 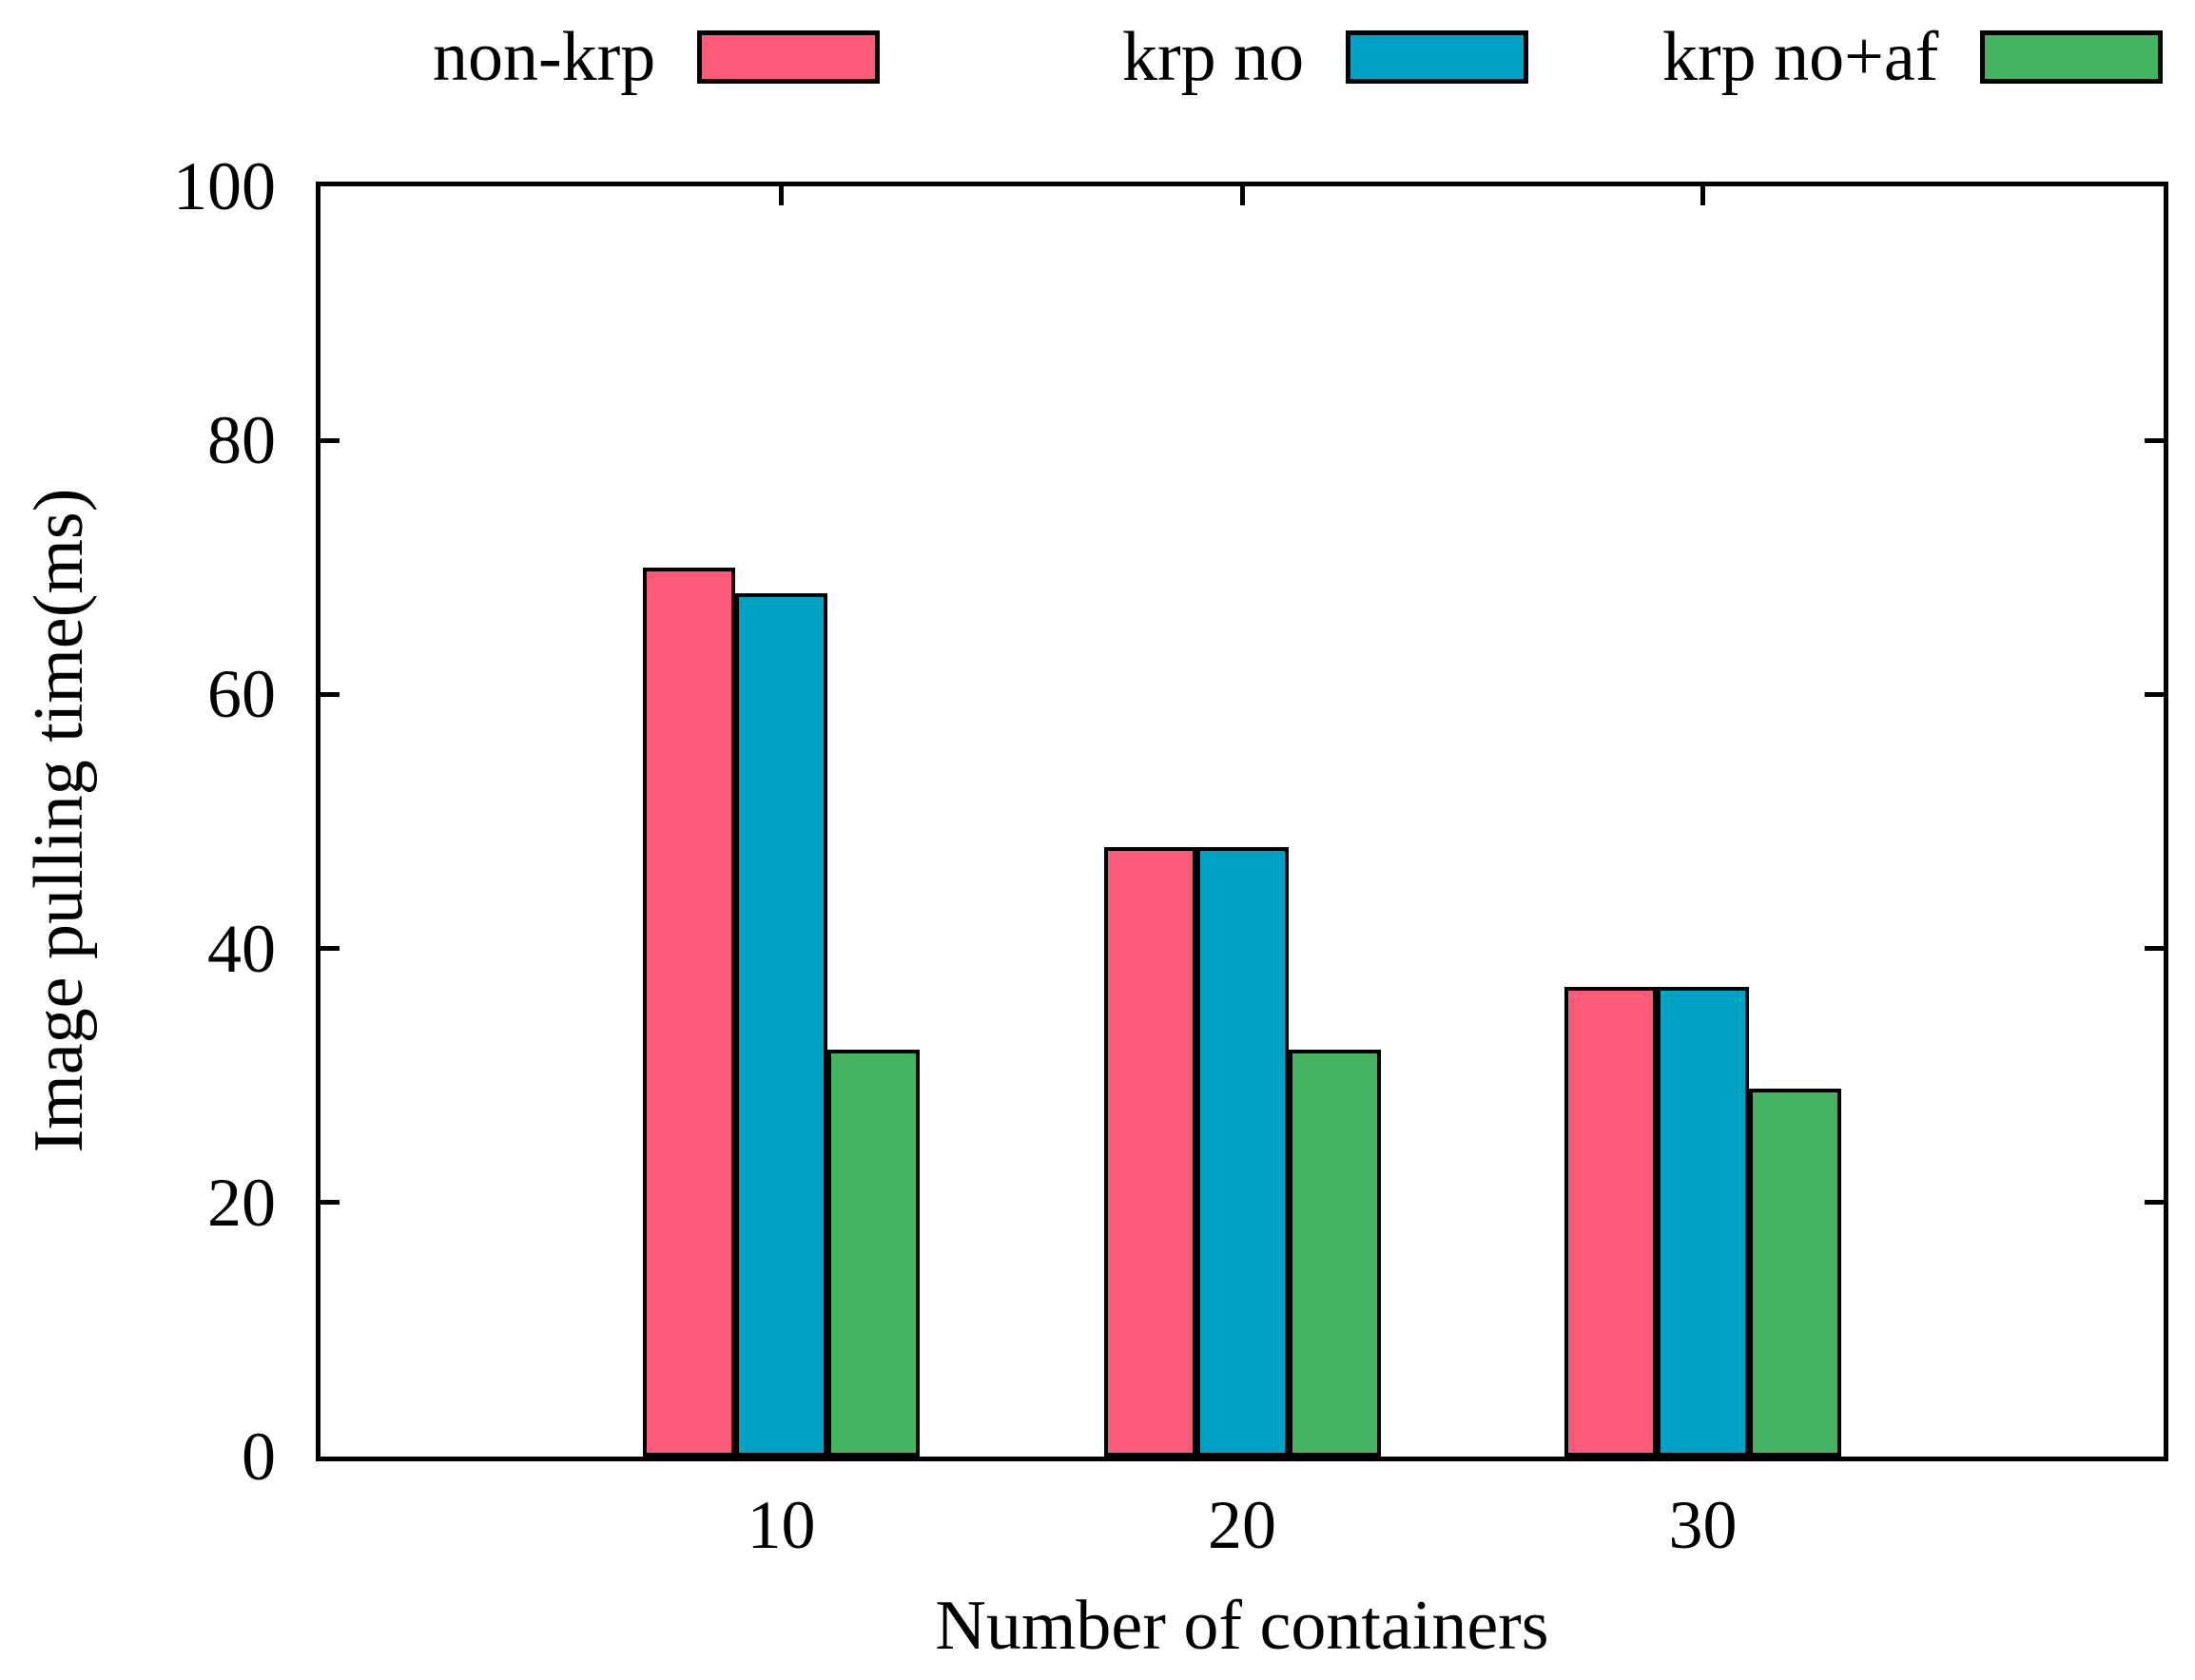 What do you see at coordinates (657, 57) in the screenshot?
I see `legend-item-non-krp: non-krp` at bounding box center [657, 57].